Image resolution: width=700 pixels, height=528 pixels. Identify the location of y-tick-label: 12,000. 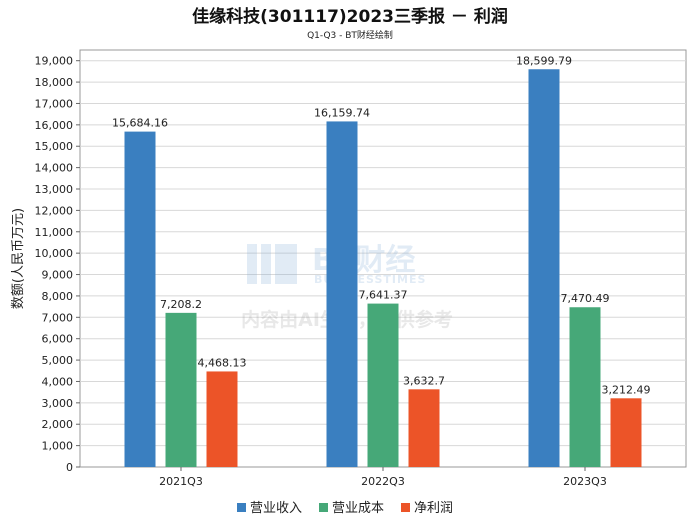
(54, 210).